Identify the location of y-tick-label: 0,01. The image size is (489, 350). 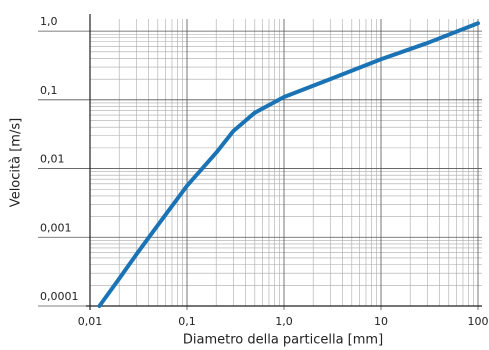
(52, 159).